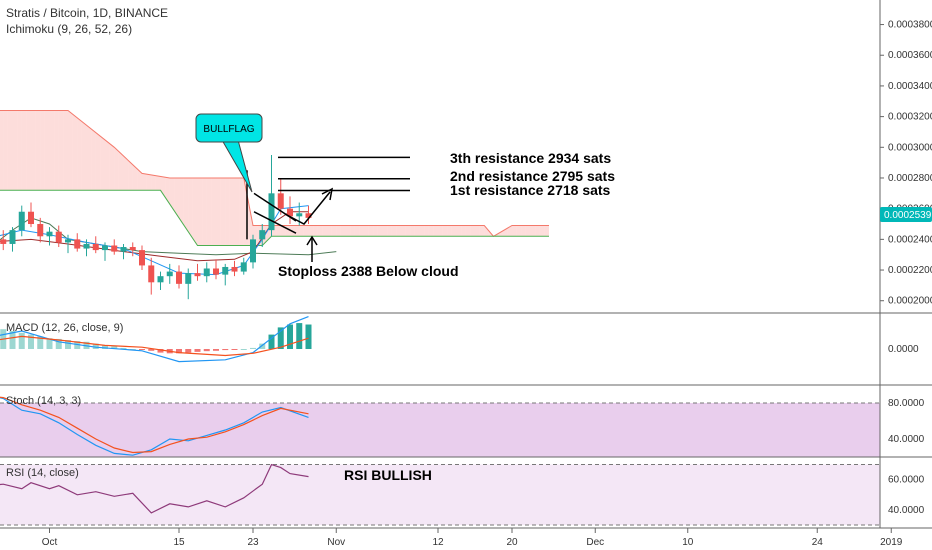  What do you see at coordinates (154, 488) in the screenshot?
I see `rsi-line` at bounding box center [154, 488].